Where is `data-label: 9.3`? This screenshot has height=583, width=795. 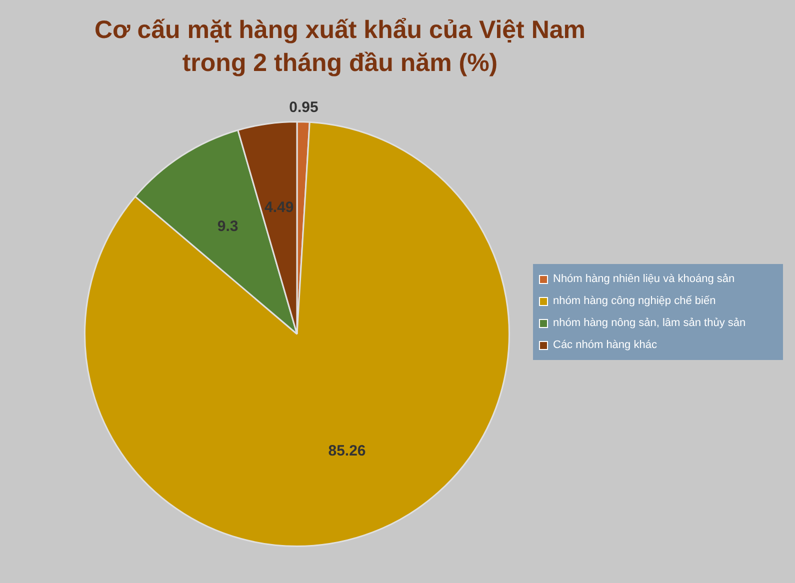 data-label: 9.3 is located at coordinates (227, 227).